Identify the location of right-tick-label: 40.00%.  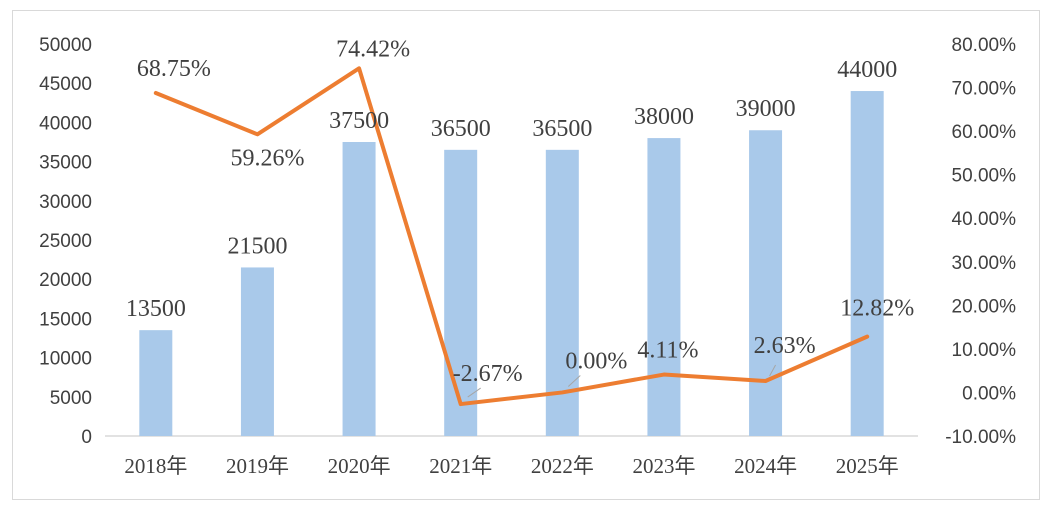
(984, 219).